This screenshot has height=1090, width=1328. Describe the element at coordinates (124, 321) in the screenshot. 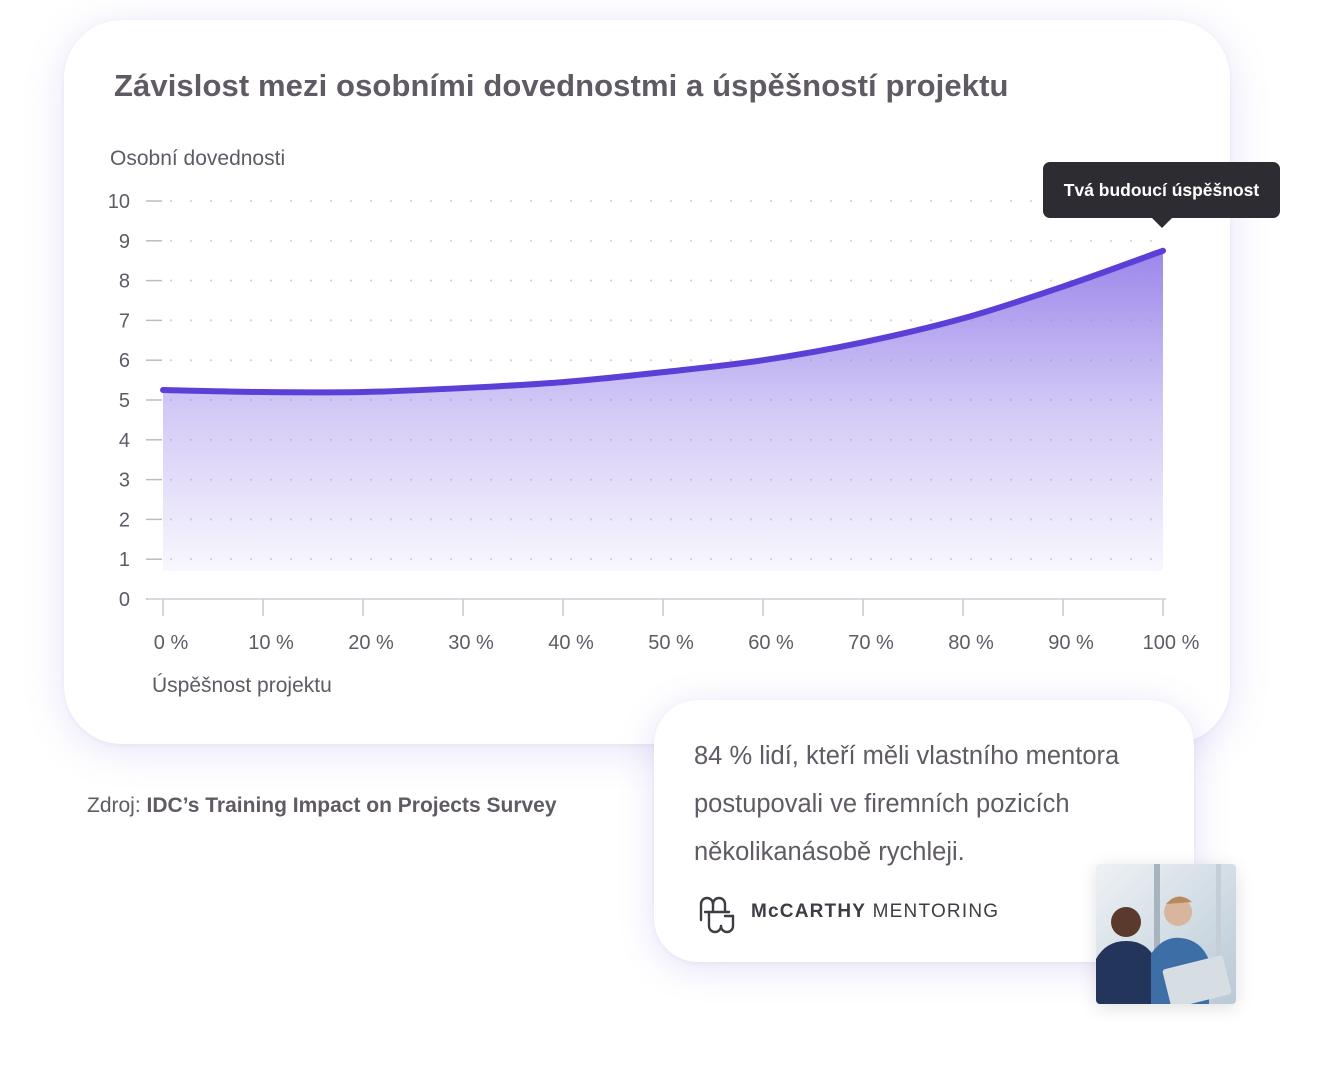

I see `y-tick-label: 7` at that location.